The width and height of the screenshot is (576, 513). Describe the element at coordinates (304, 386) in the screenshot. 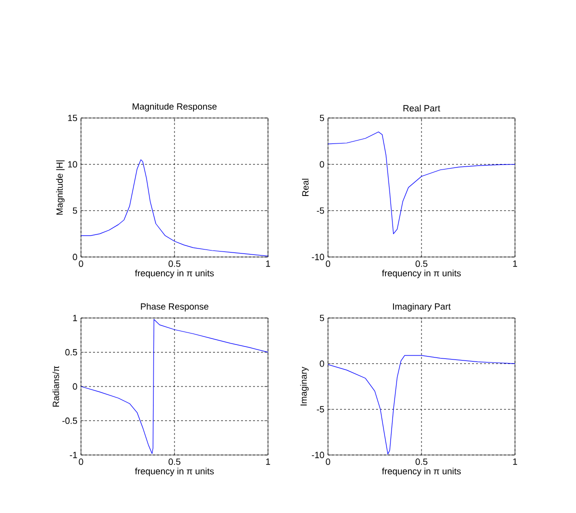

I see `y-axis-title: Imaginary` at that location.